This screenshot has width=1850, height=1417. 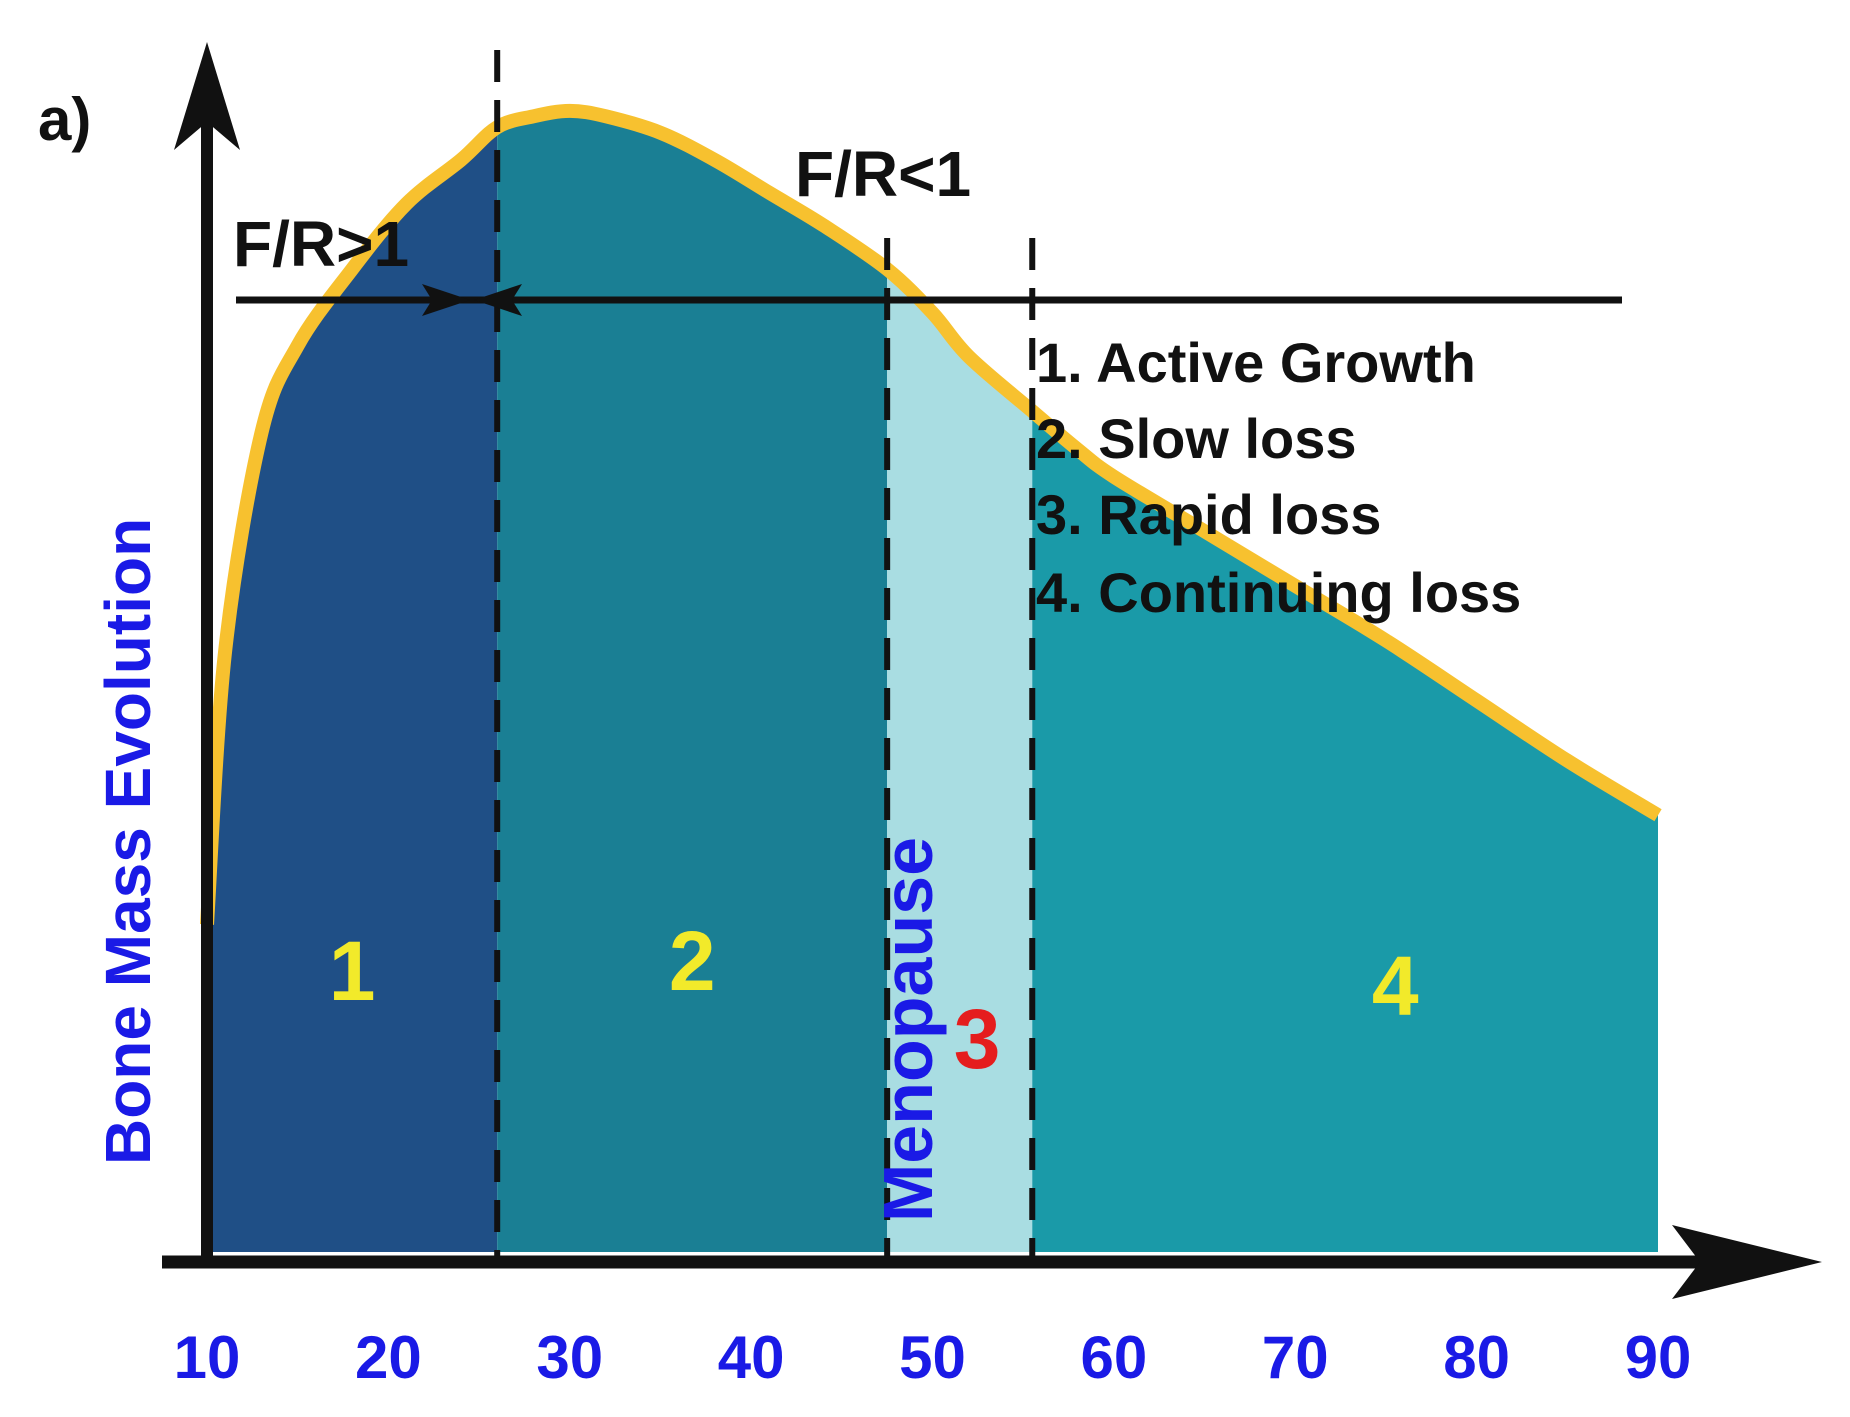 What do you see at coordinates (1658, 1357) in the screenshot?
I see `x-tick-label: 90` at bounding box center [1658, 1357].